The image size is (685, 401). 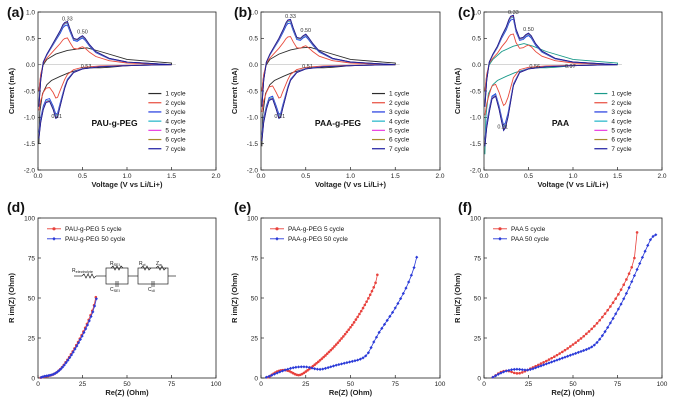 I want to click on circuit-label: Rct, so click(x=143, y=264).